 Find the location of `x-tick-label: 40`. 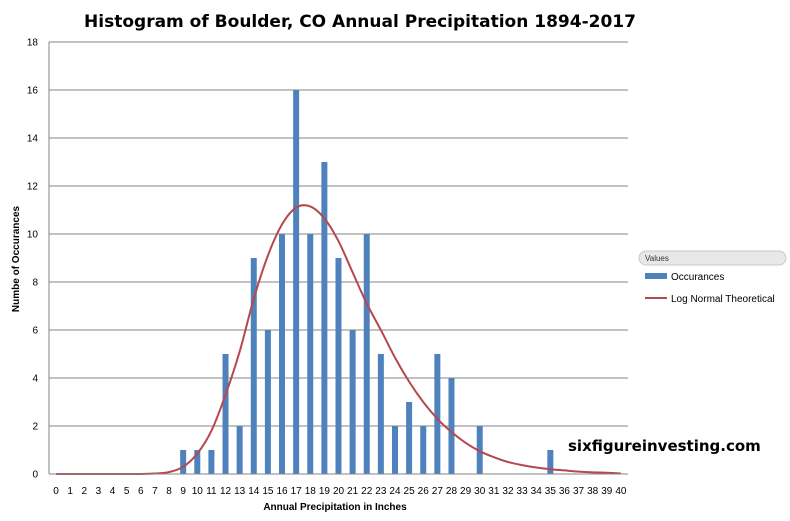

x-tick-label: 40 is located at coordinates (621, 491).